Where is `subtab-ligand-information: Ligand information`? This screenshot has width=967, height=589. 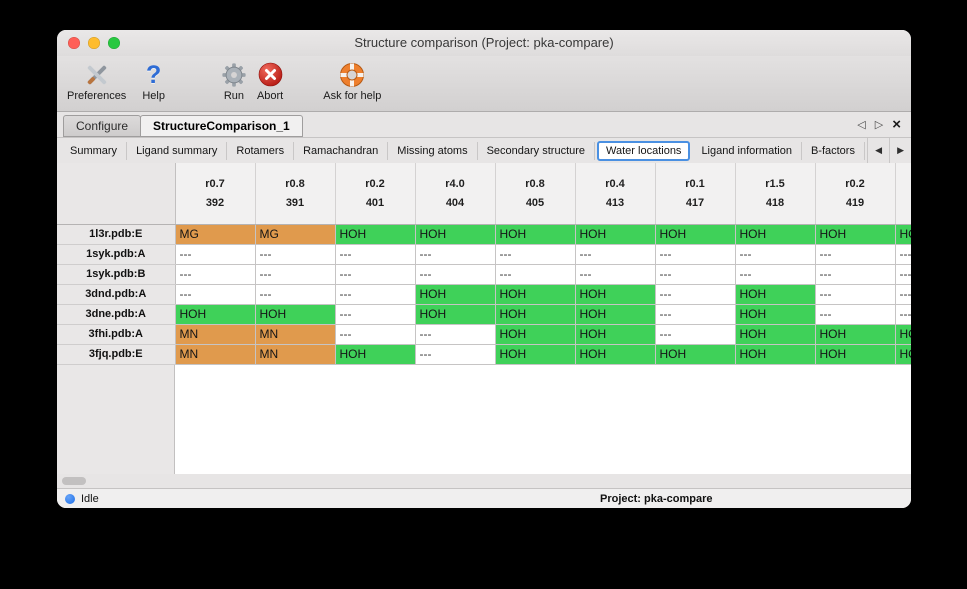 subtab-ligand-information: Ligand information is located at coordinates (747, 150).